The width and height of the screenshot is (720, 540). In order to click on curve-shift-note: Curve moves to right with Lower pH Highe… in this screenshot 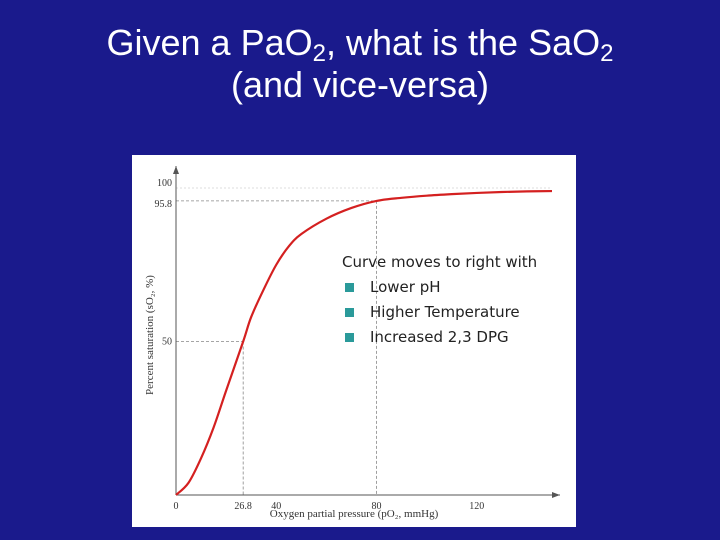, I will do `click(439, 300)`.